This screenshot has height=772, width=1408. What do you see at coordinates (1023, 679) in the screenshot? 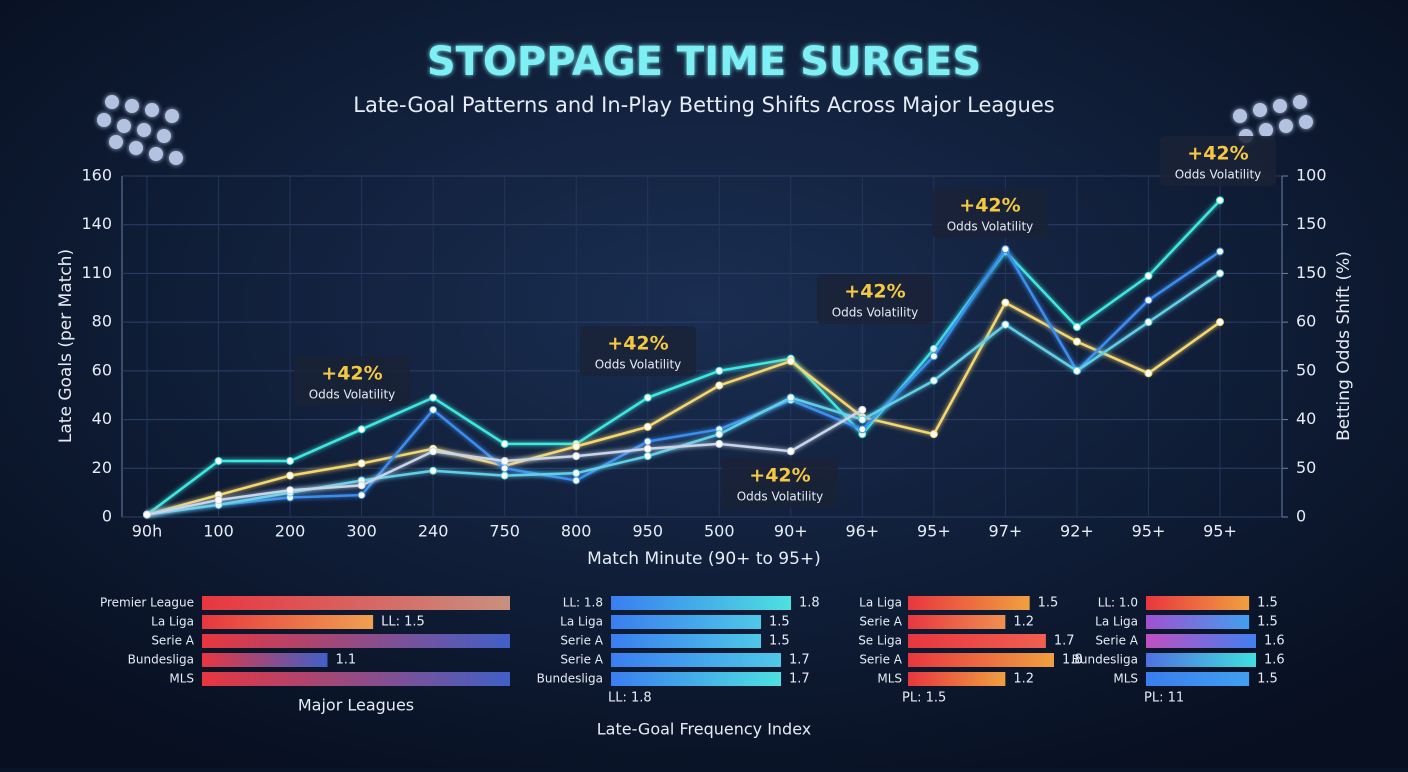
I see `value-label: 1.2` at bounding box center [1023, 679].